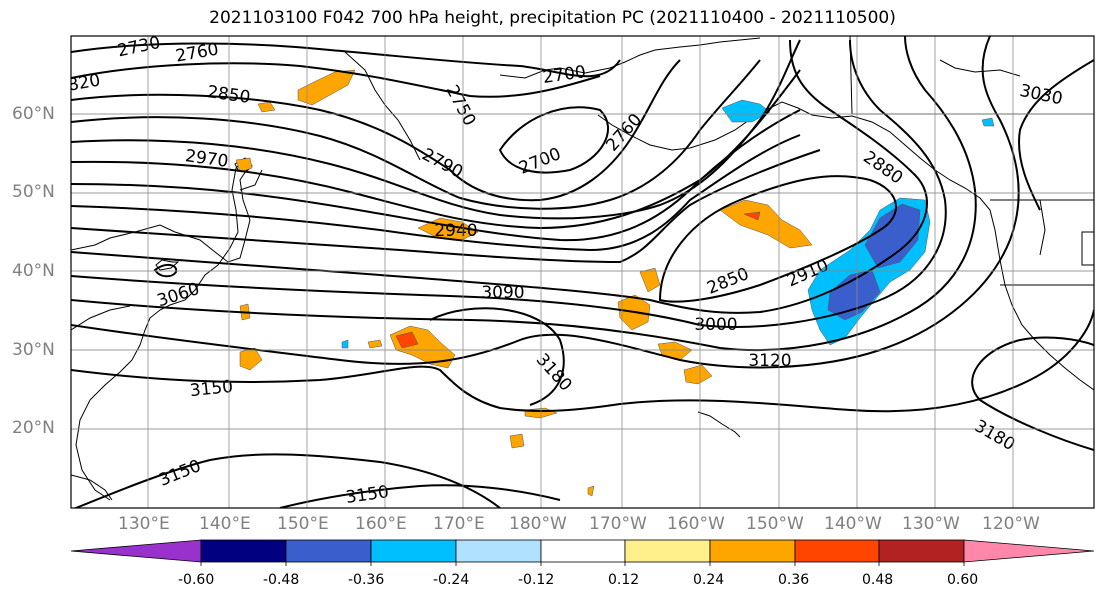 The height and width of the screenshot is (601, 1105). Describe the element at coordinates (451, 580) in the screenshot. I see `colorbar-tick-label: -0.24` at that location.